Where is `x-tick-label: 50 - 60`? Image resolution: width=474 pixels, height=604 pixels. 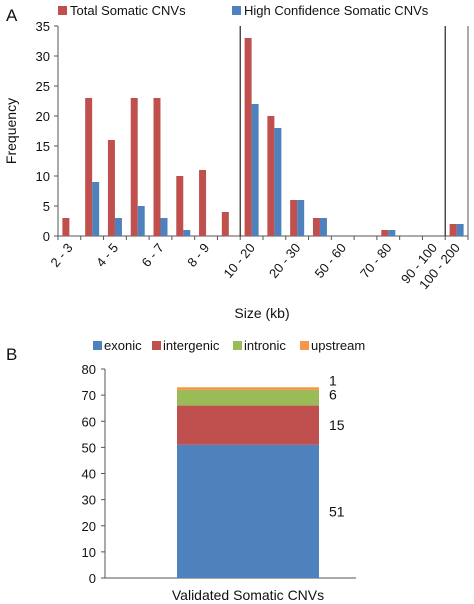 x-tick-label: 50 - 60 is located at coordinates (331, 260).